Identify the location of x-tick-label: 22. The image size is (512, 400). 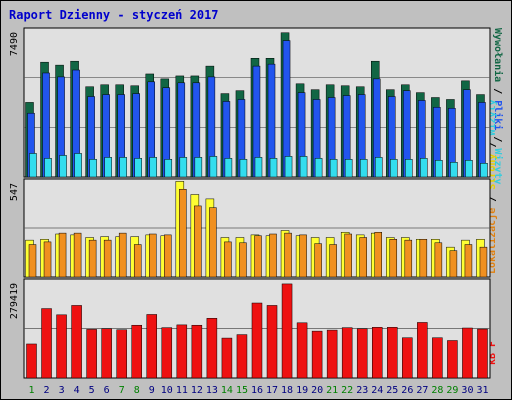
(347, 390).